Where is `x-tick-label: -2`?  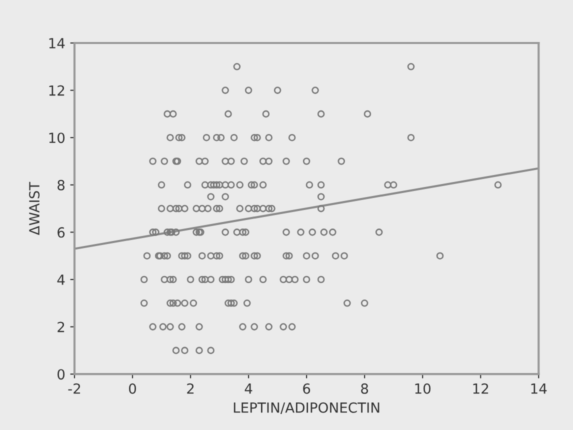
x-tick-label: -2 is located at coordinates (74, 388).